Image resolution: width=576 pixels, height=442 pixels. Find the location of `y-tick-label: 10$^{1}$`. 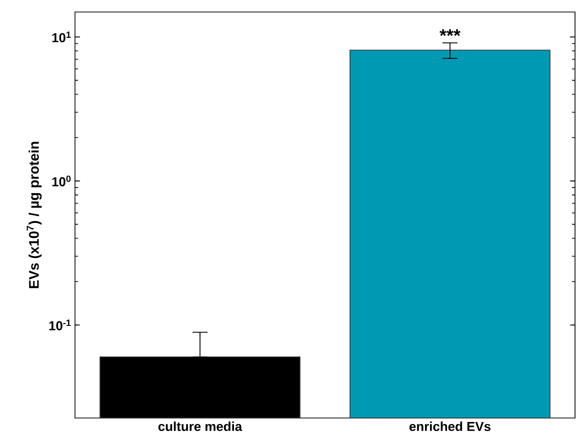

y-tick-label: 10$^{1}$ is located at coordinates (61, 37).